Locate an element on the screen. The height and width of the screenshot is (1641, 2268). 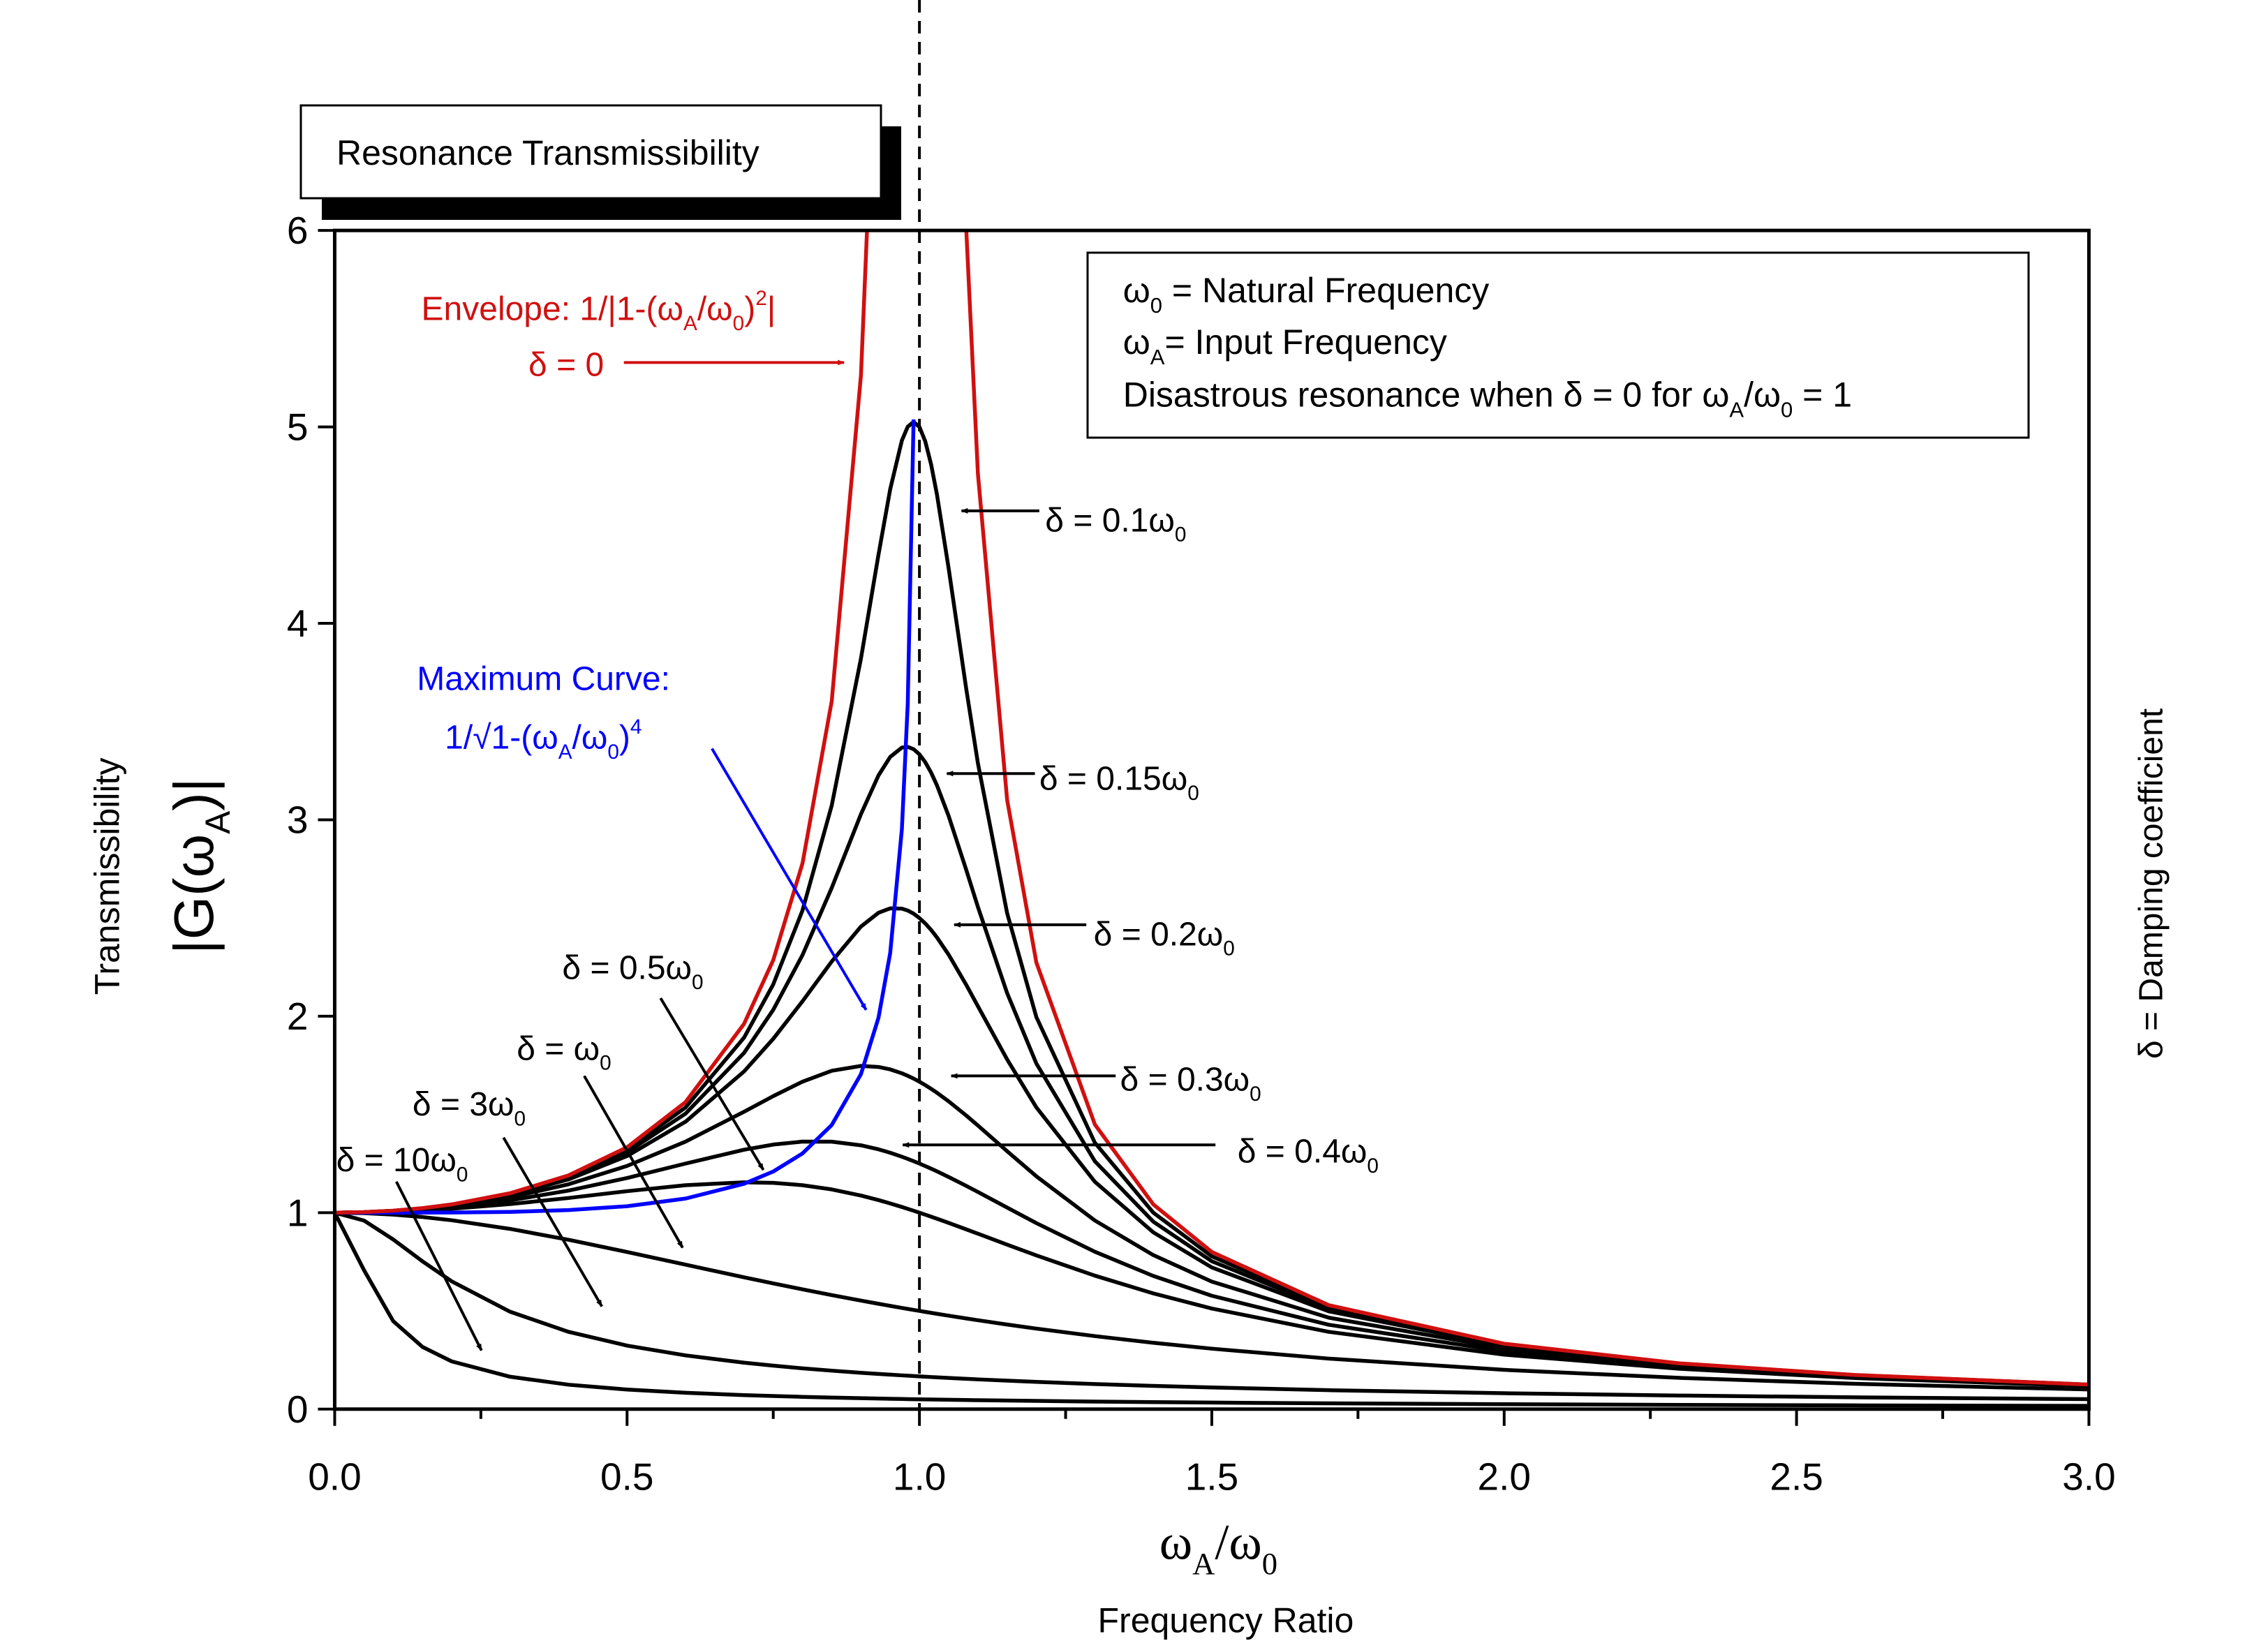
y-tick-label: 6 is located at coordinates (298, 231).